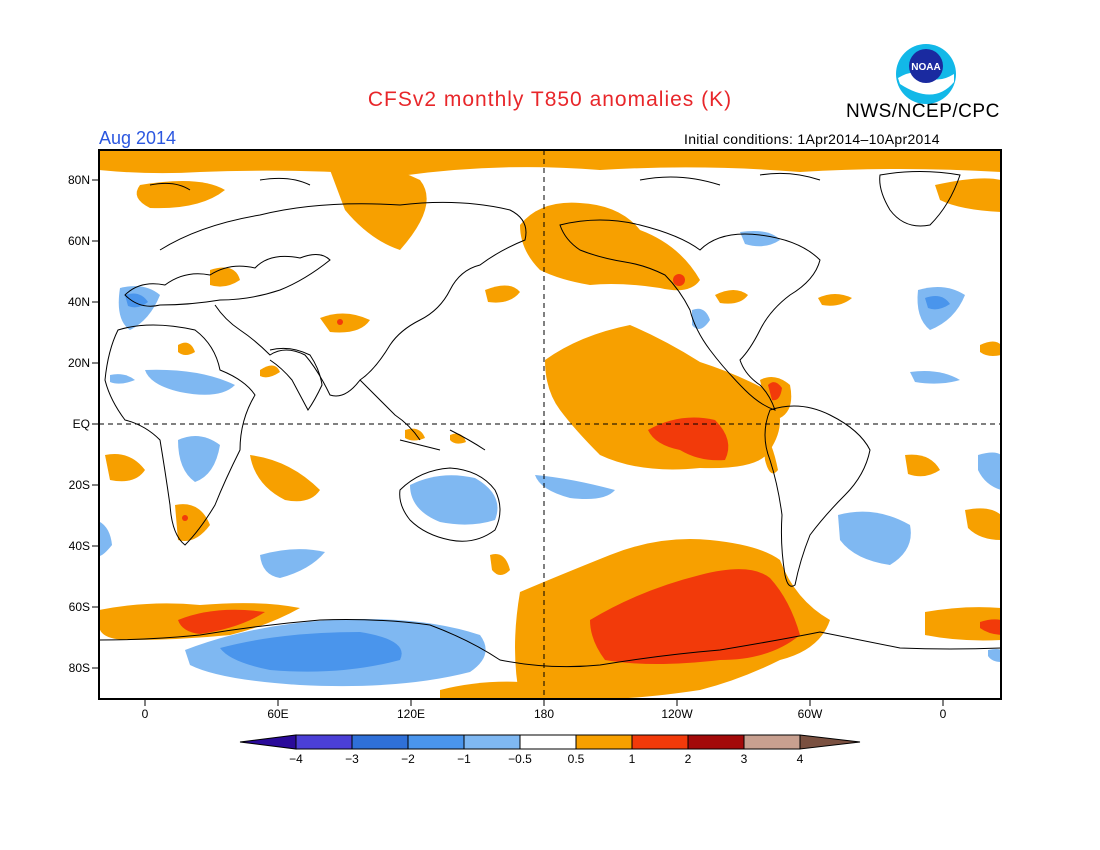  Describe the element at coordinates (688, 759) in the screenshot. I see `colorbar-label: 2` at that location.